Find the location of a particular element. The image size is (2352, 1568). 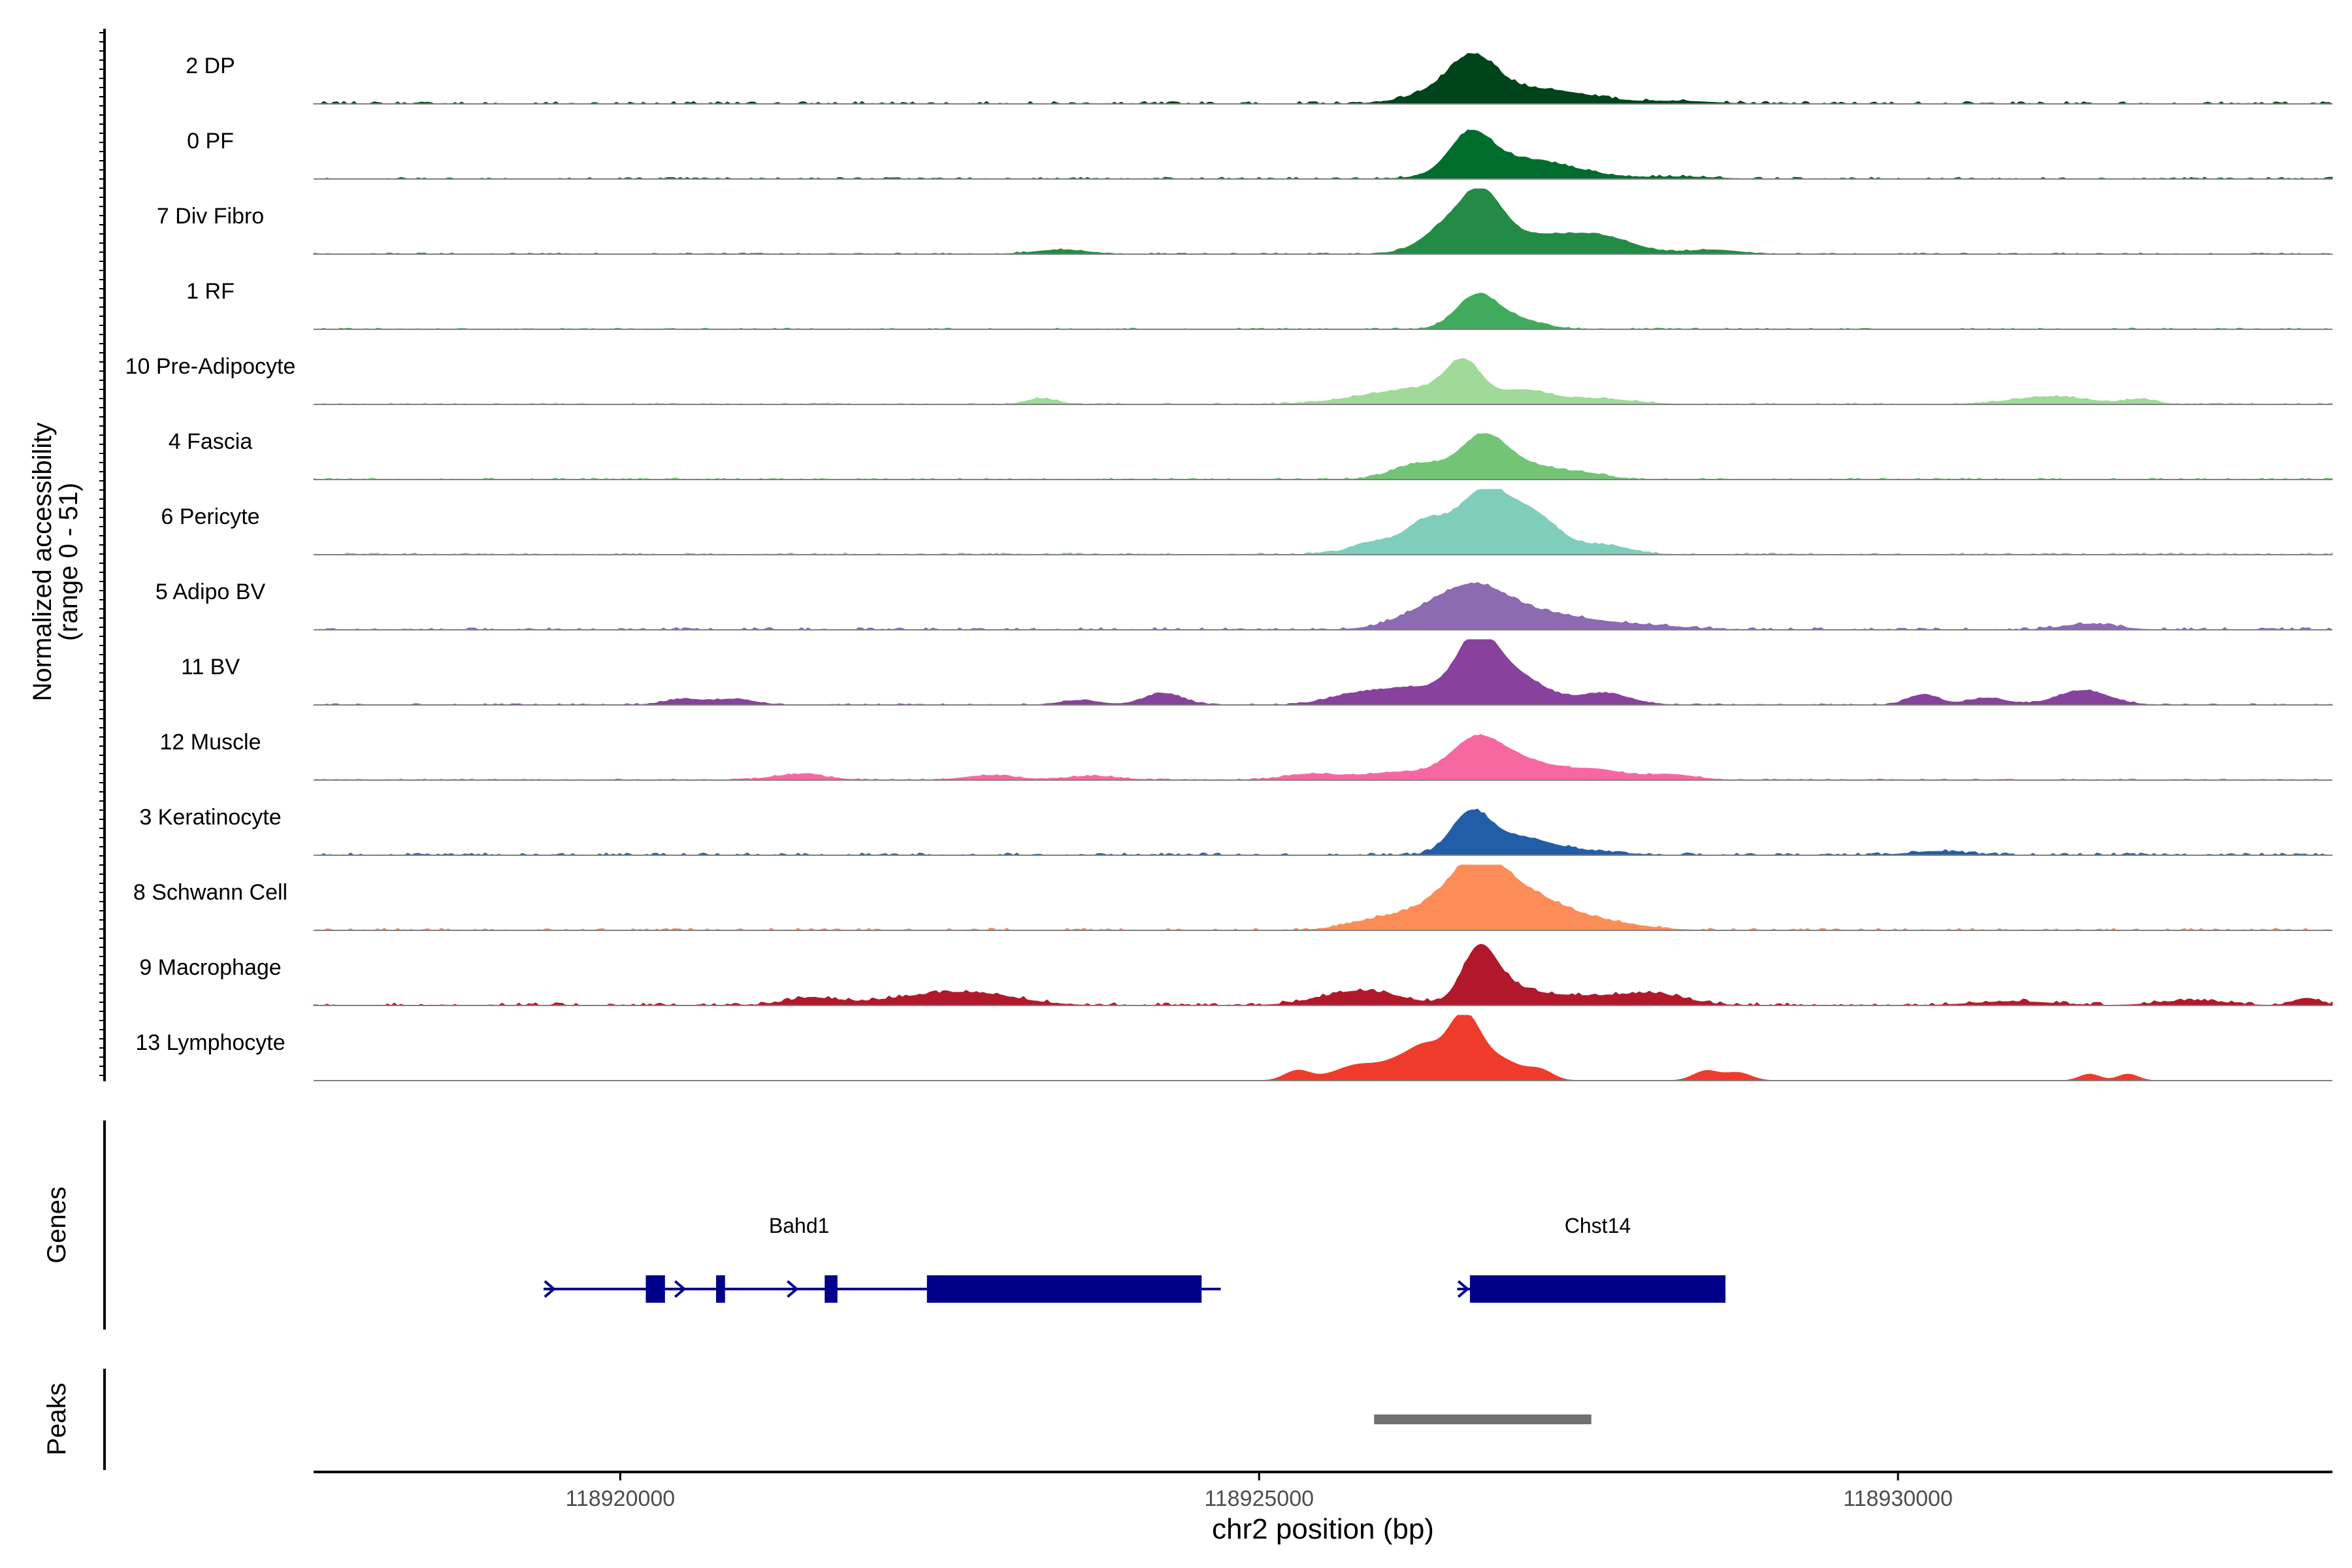

track-label-13-lymphocyte: 13 Lymphocyte is located at coordinates (210, 1042).